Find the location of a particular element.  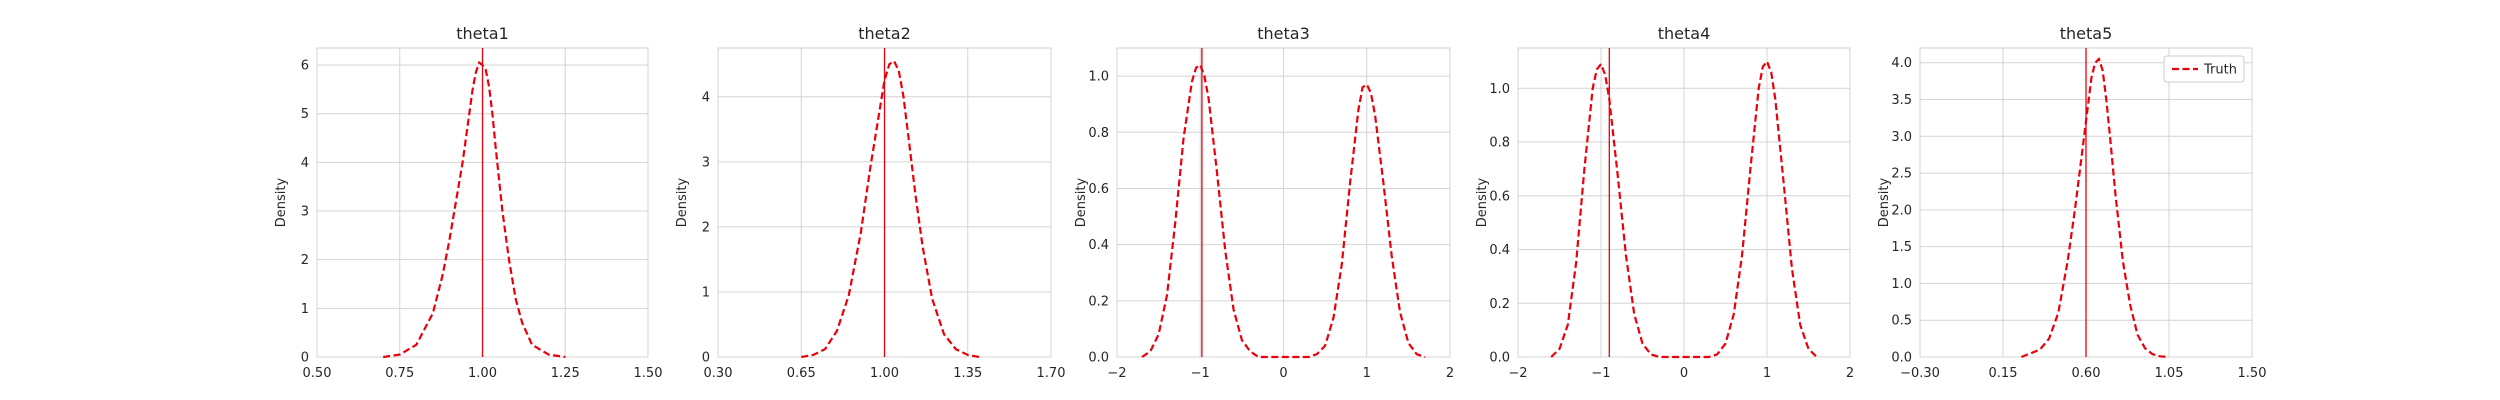

x-tick-label: −0.30 is located at coordinates (1920, 373).